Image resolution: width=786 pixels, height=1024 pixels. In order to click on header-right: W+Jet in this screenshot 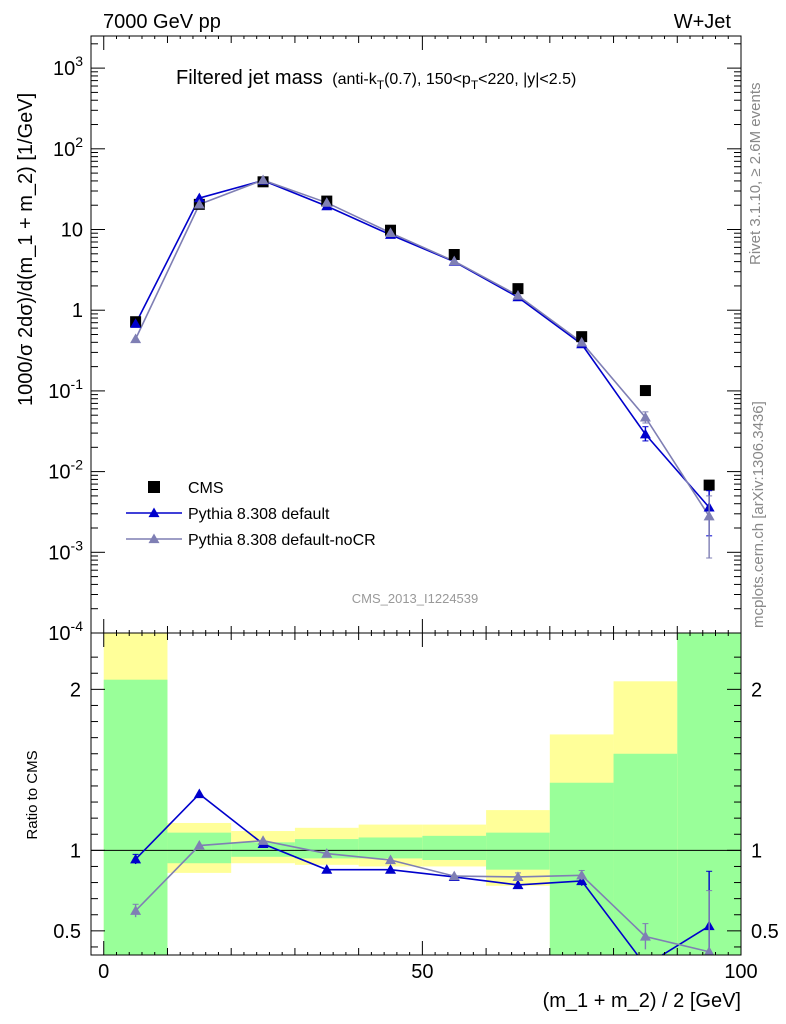, I will do `click(703, 22)`.